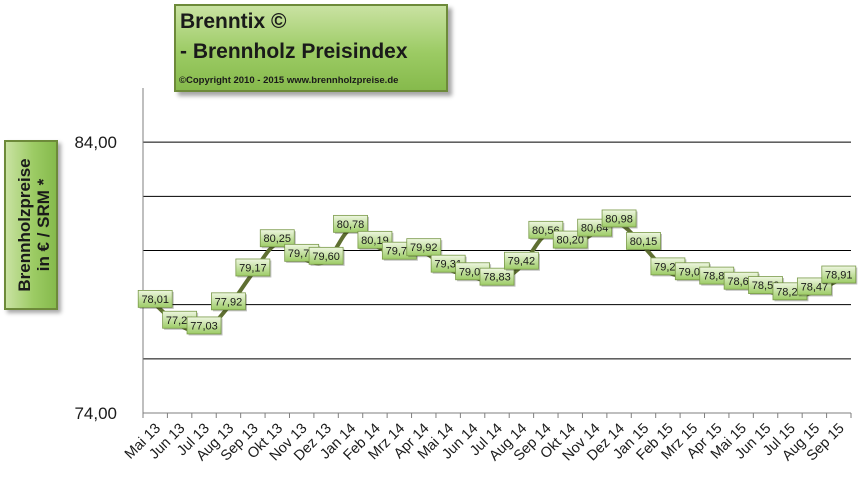  Describe the element at coordinates (790, 292) in the screenshot. I see `data-label-text: 78,29` at that location.